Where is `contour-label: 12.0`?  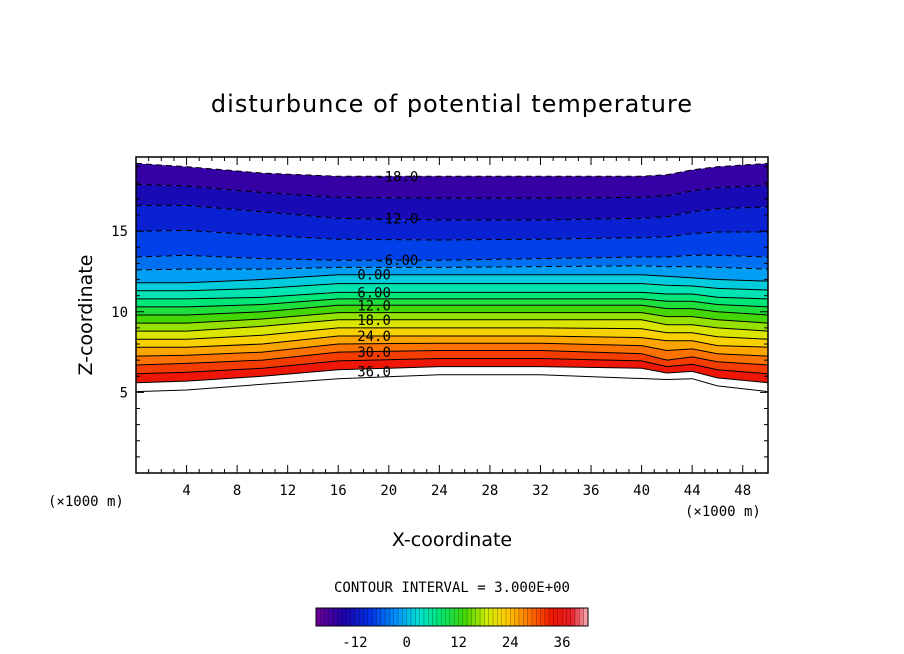
contour-label: 12.0 is located at coordinates (374, 306).